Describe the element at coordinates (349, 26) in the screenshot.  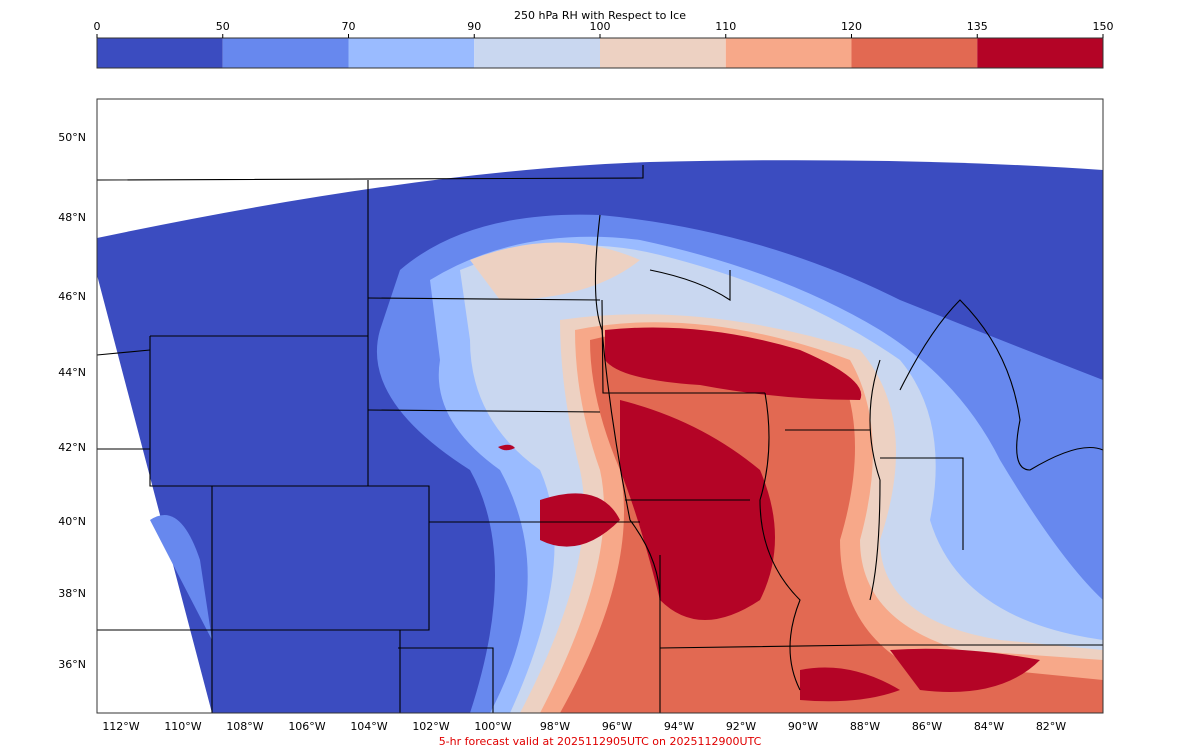
I see `colorbar-tick-label: 70` at that location.